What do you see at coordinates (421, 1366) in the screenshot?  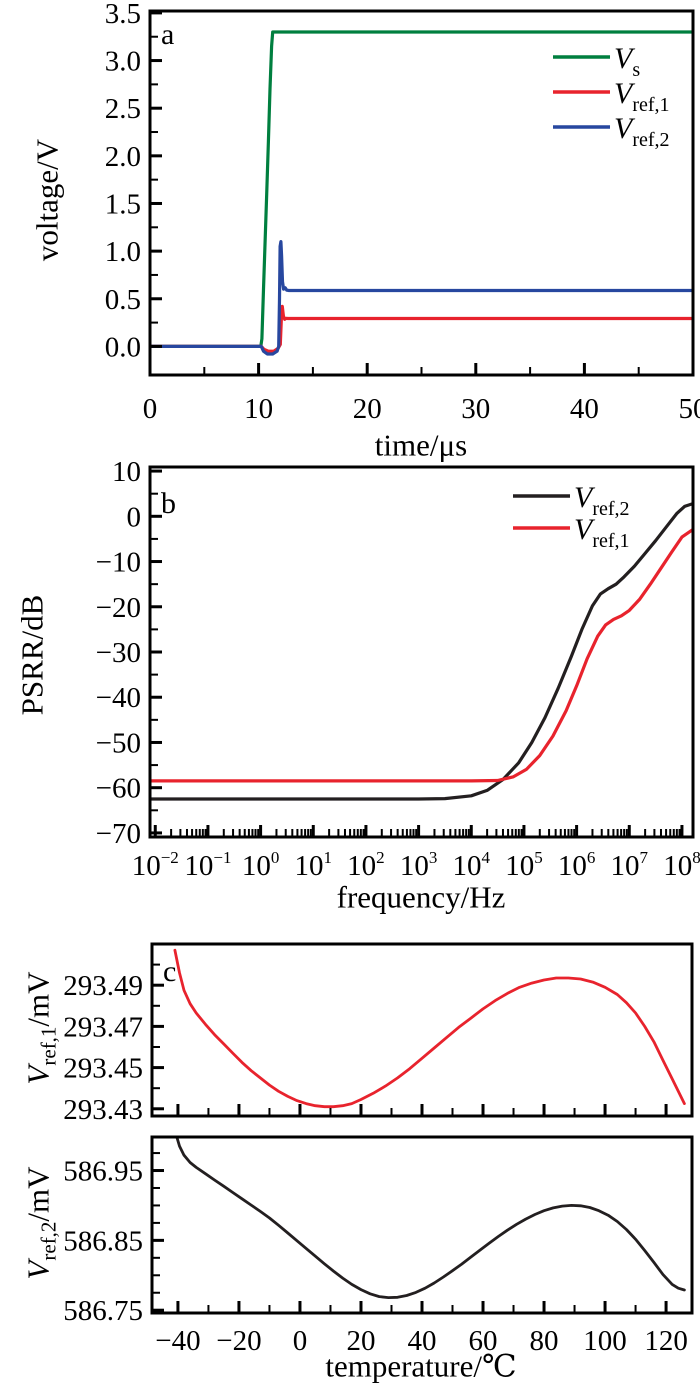 I see `panel-c-x-axis-label: temperature/℃` at bounding box center [421, 1366].